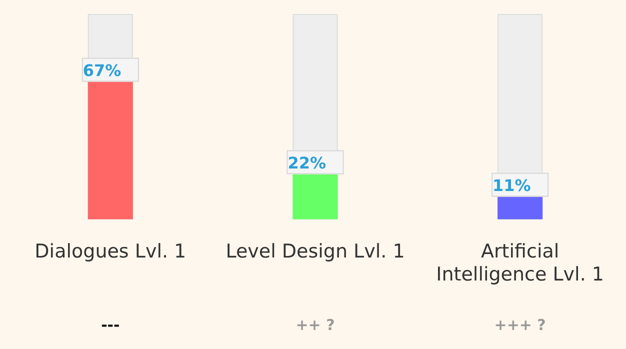 The image size is (626, 349). I want to click on x-tick-label: Artificial Intelligence Lvl. 1, so click(520, 263).